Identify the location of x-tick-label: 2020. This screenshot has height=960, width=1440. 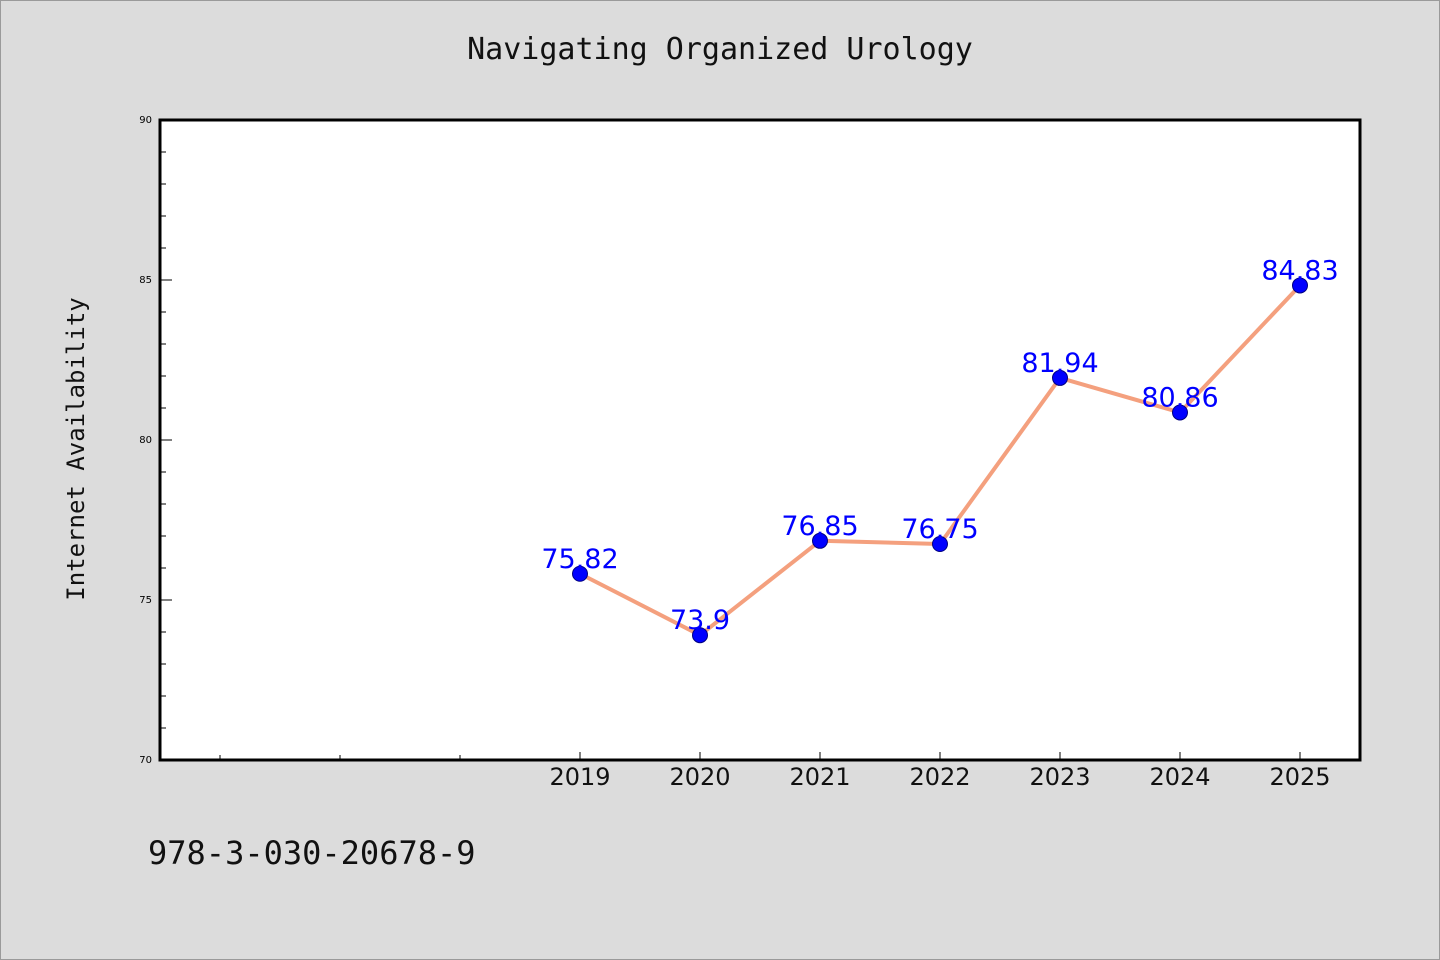
(699, 777).